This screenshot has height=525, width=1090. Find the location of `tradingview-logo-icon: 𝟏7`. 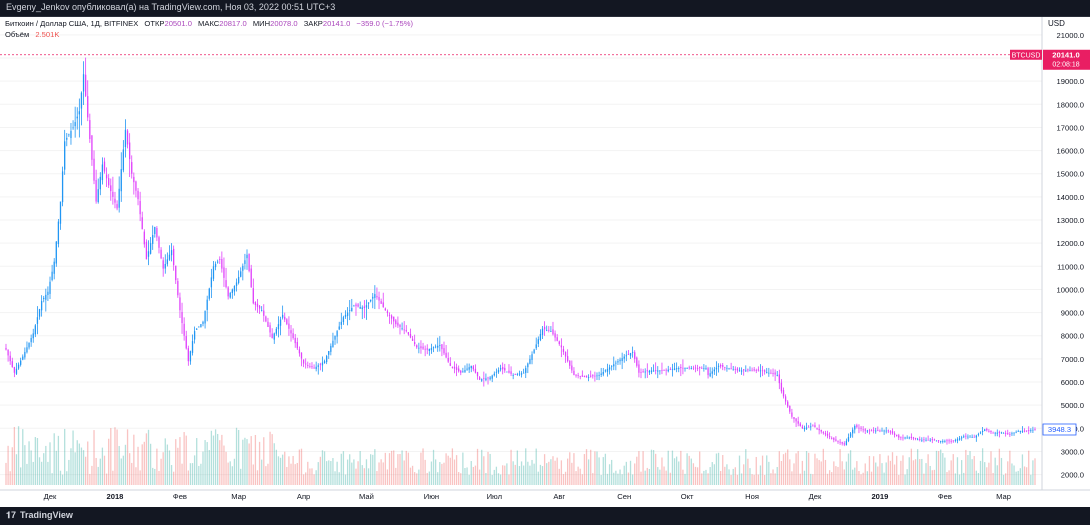

tradingview-logo-icon: 𝟏7 is located at coordinates (11, 515).